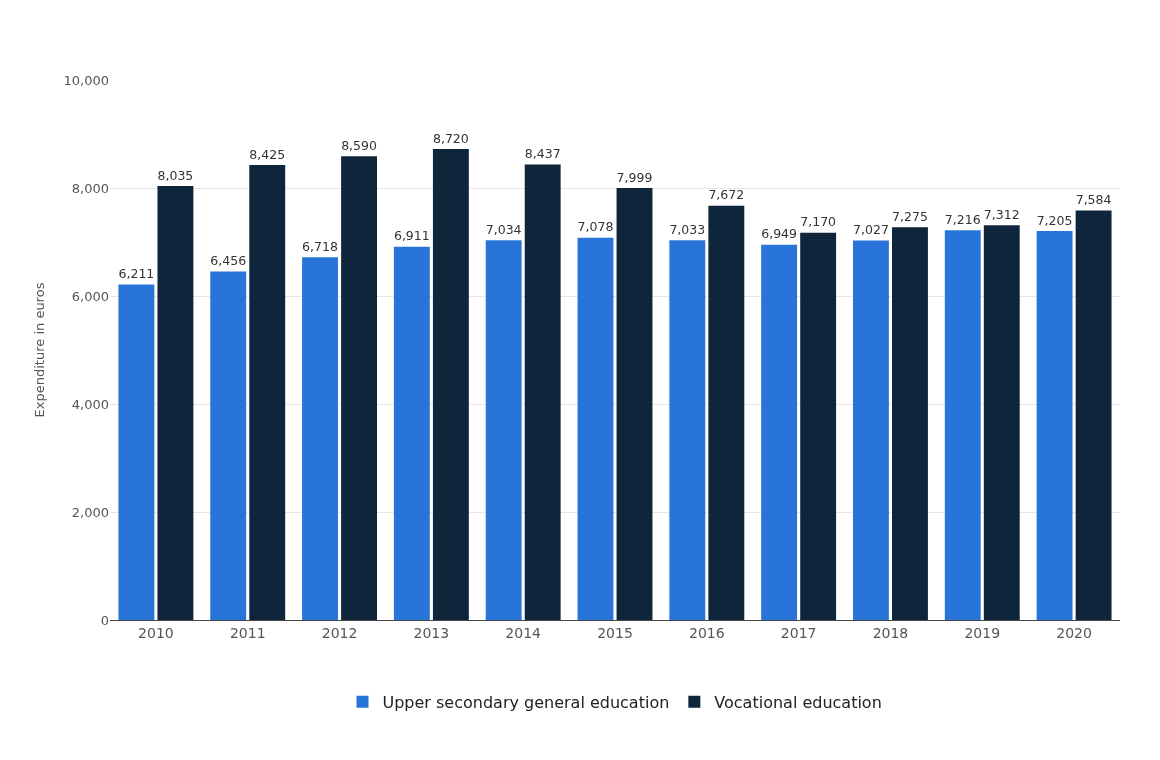  I want to click on data-label: 7,034, so click(503, 229).